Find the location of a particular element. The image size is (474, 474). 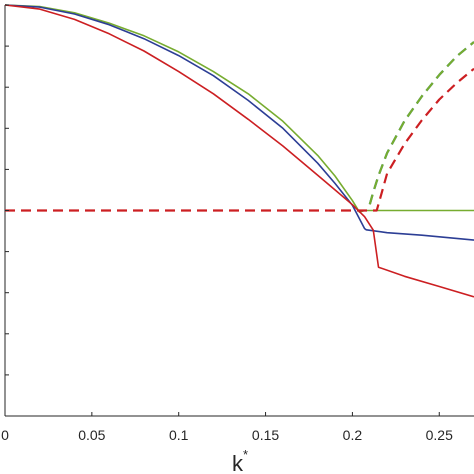

x-axis-label-text: k is located at coordinates (238, 462).